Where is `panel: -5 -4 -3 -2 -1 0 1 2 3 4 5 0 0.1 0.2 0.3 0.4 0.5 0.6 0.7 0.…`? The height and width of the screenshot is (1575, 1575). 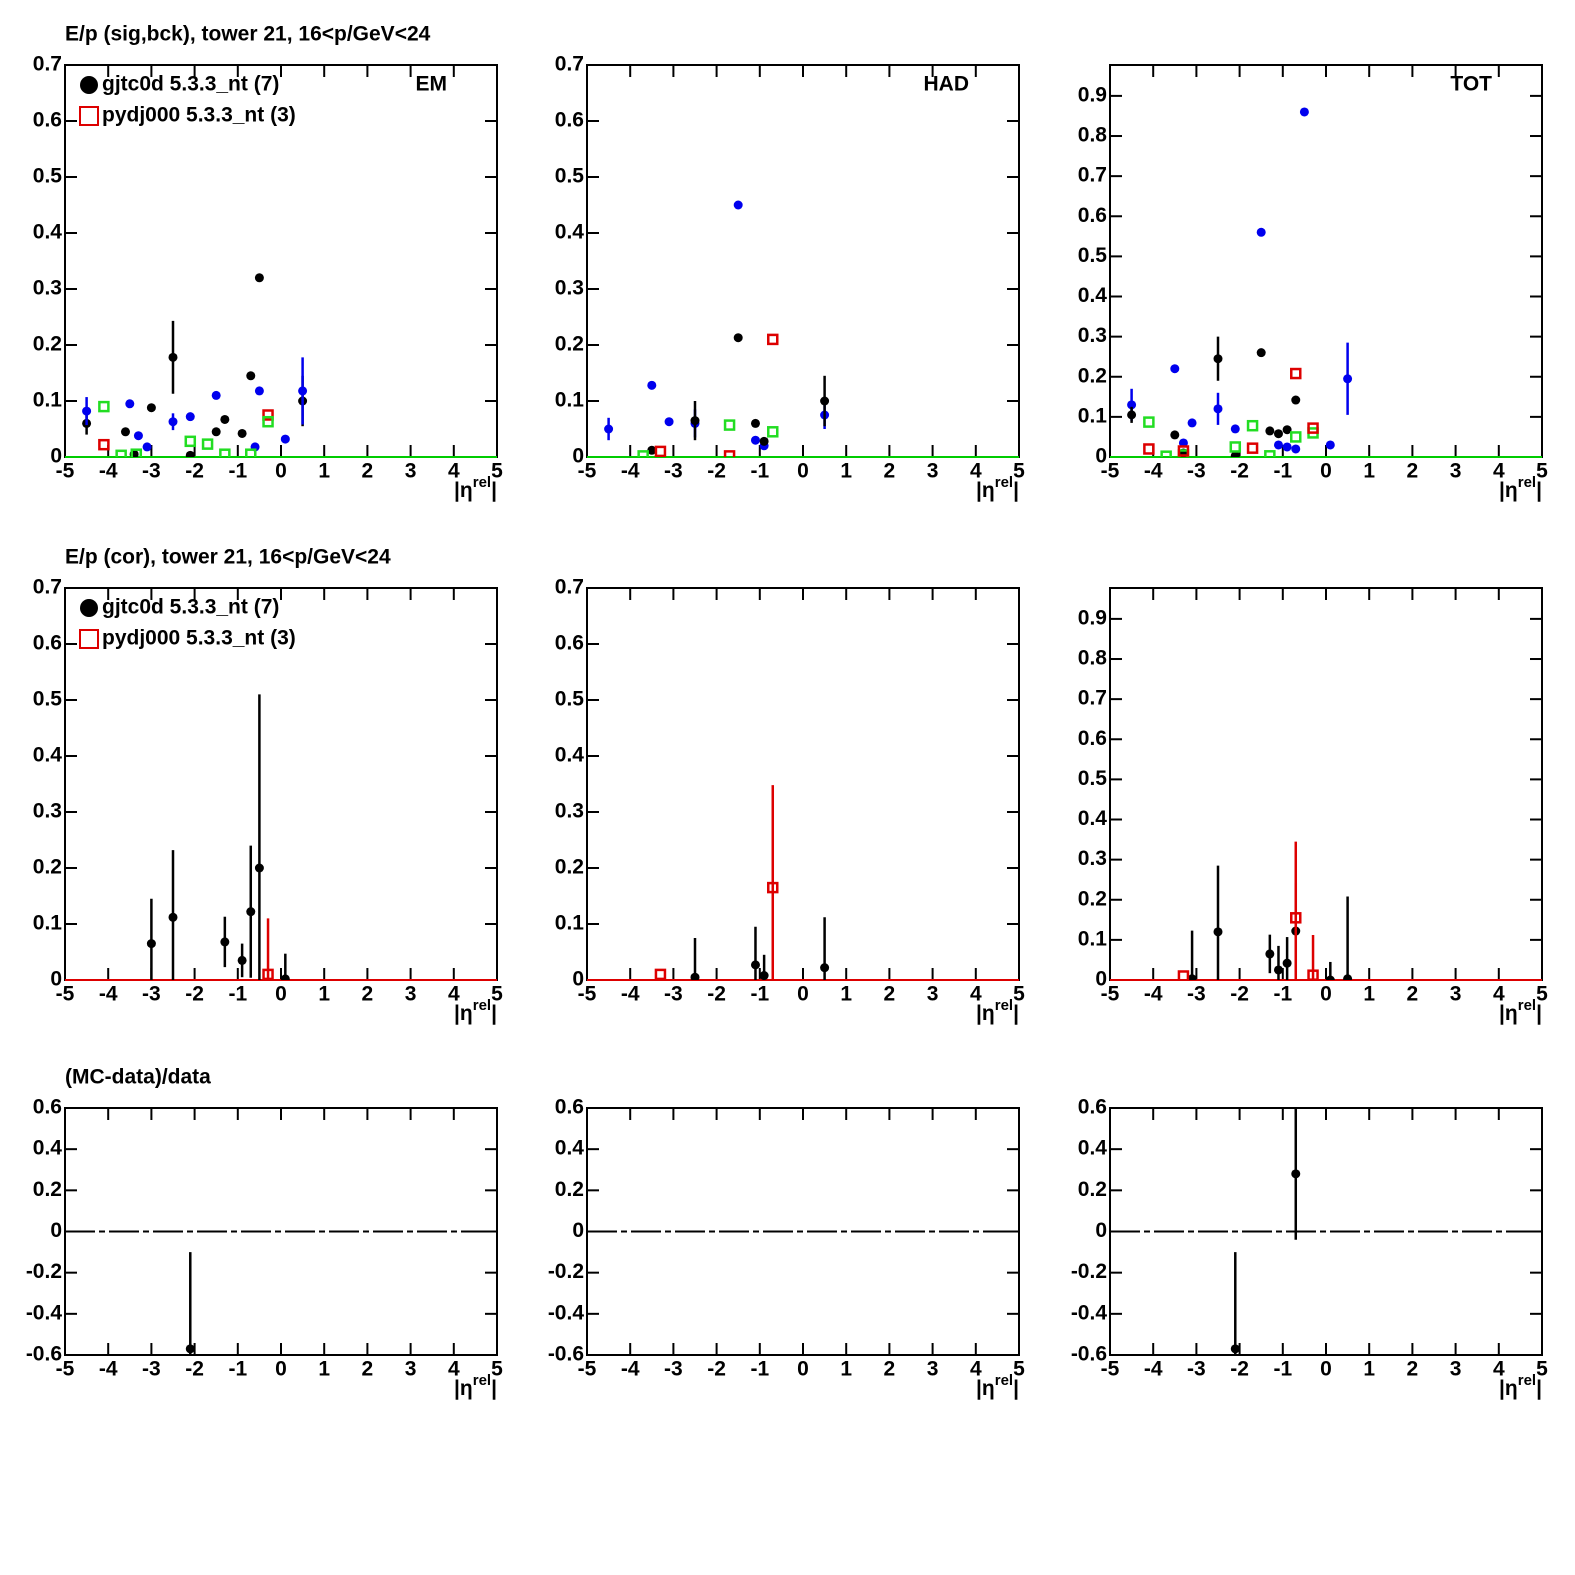
panel: -5 -4 -3 -2 -1 0 1 2 3 4 5 0 0.1 0.2 0.3 0.4 0.5 0.6 0.7 0.… is located at coordinates (1313, 806).